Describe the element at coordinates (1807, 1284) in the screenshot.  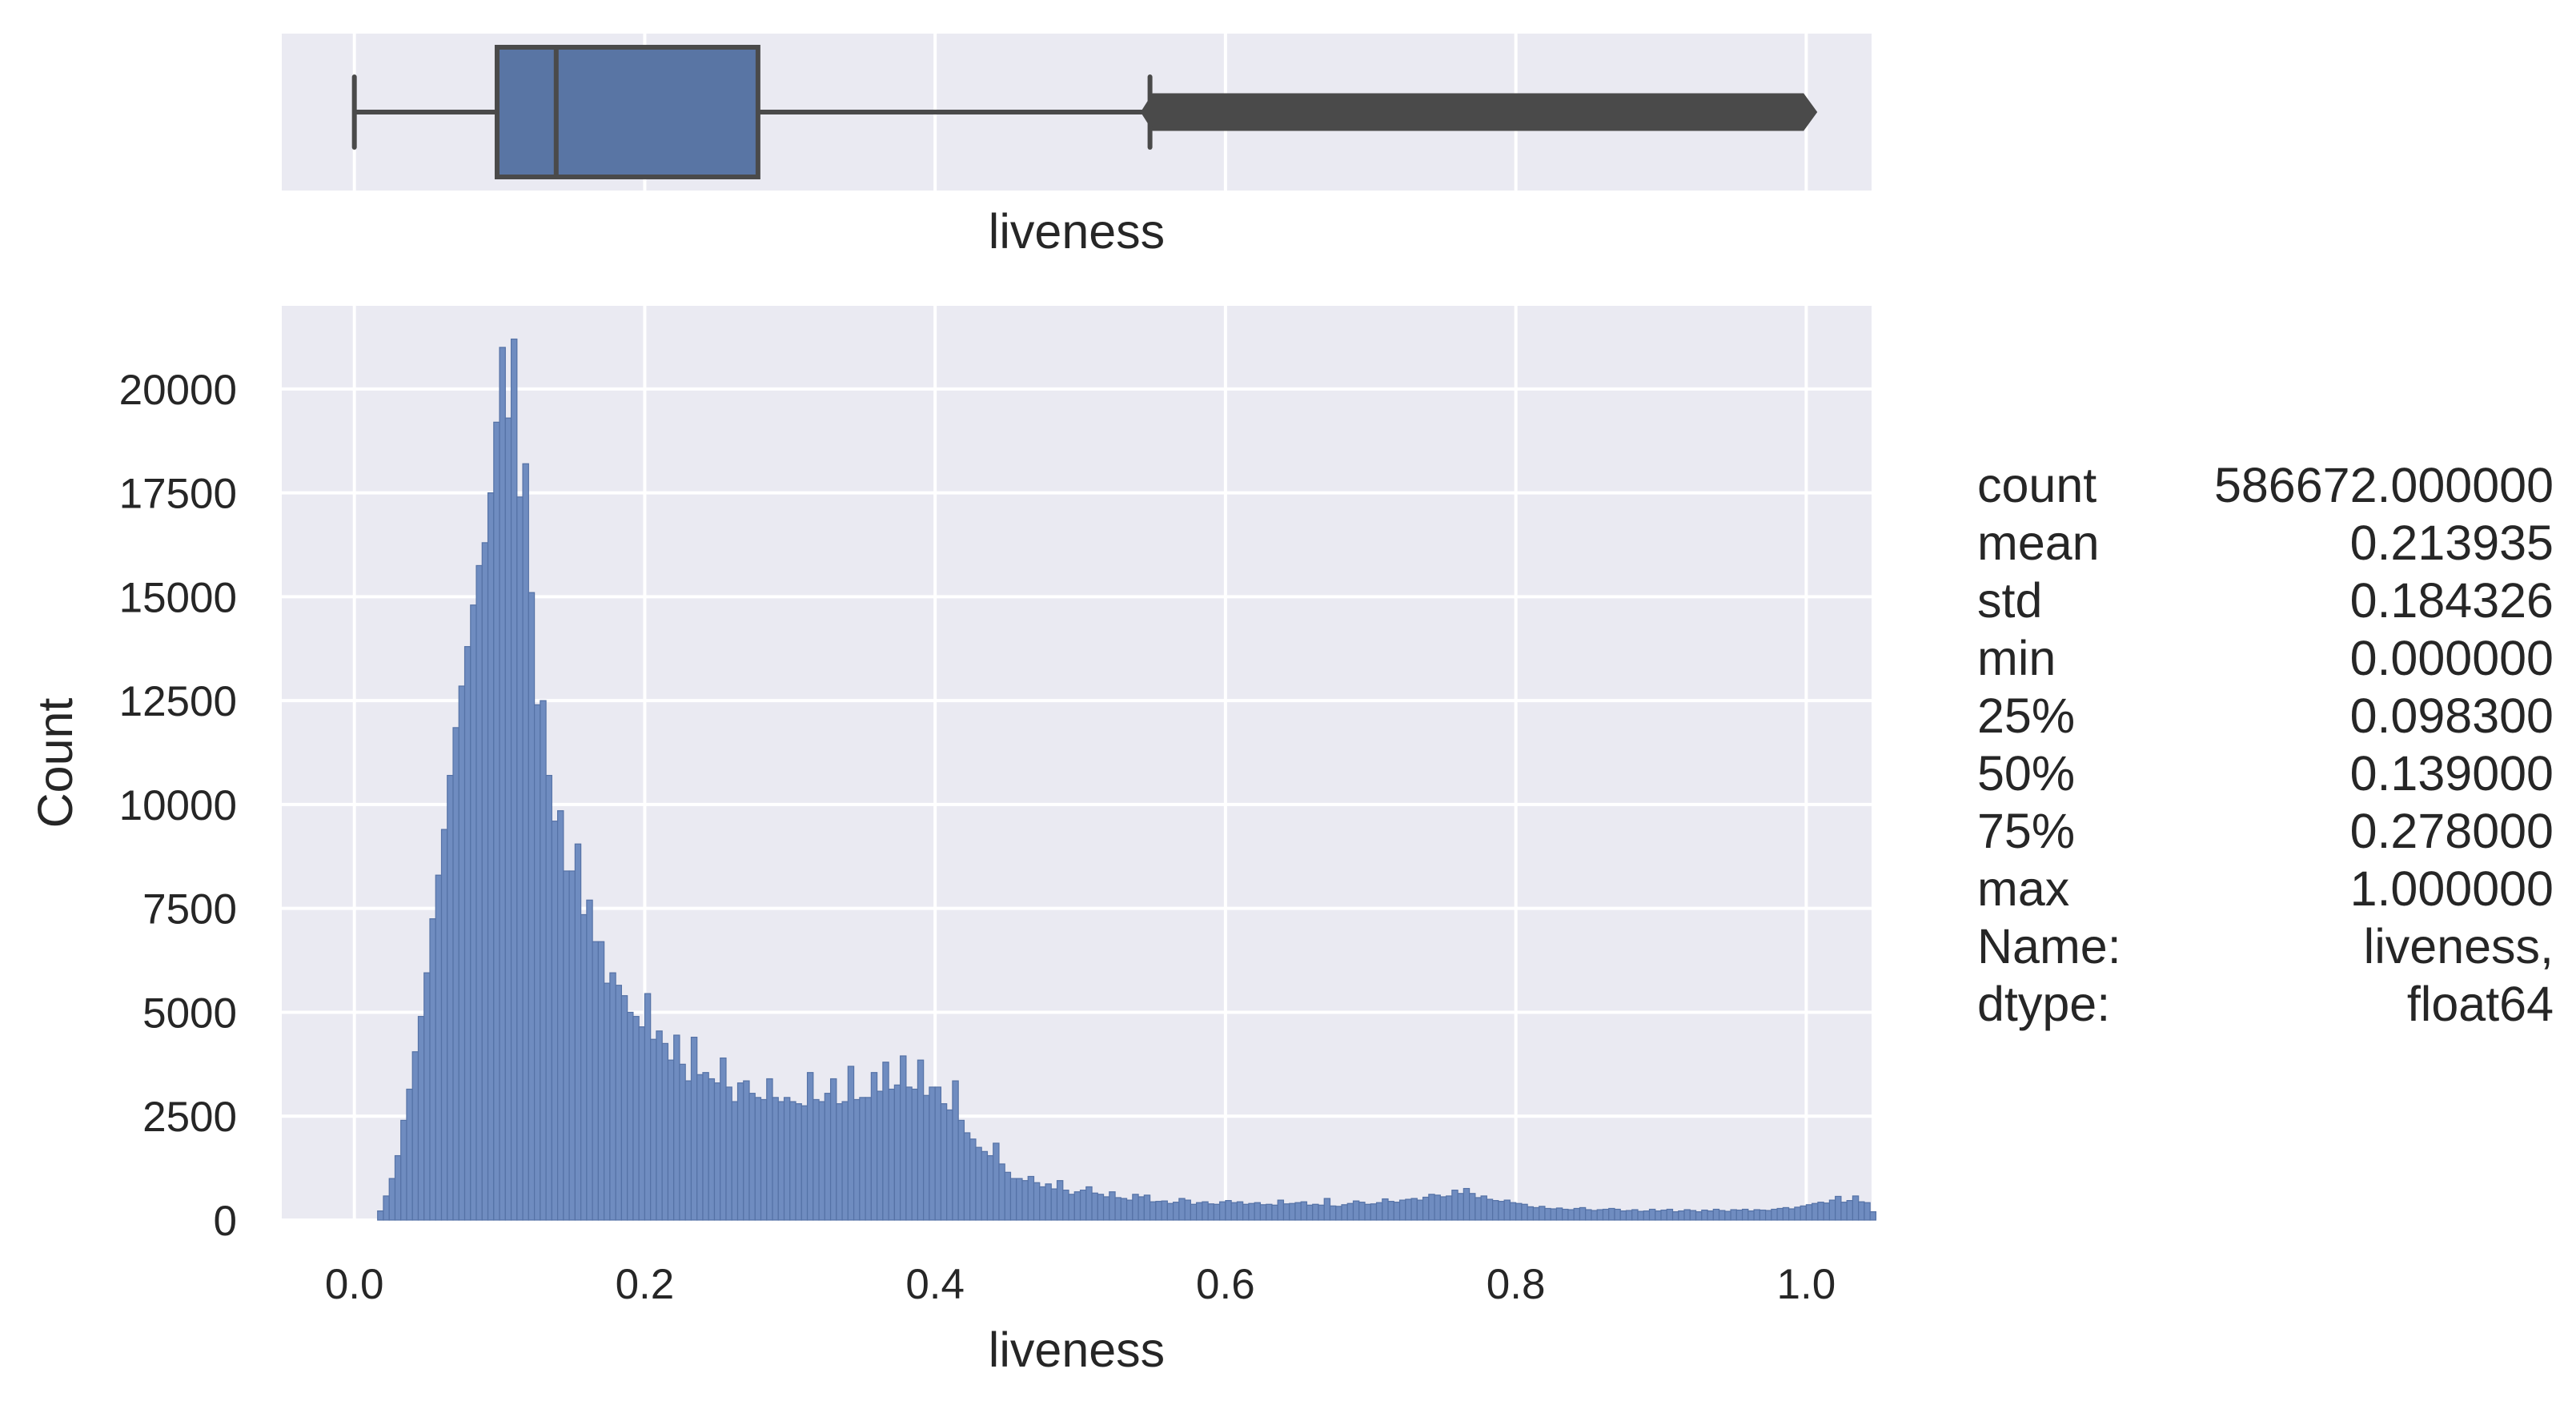
I see `histogram-x-tick-label: 1.0` at that location.